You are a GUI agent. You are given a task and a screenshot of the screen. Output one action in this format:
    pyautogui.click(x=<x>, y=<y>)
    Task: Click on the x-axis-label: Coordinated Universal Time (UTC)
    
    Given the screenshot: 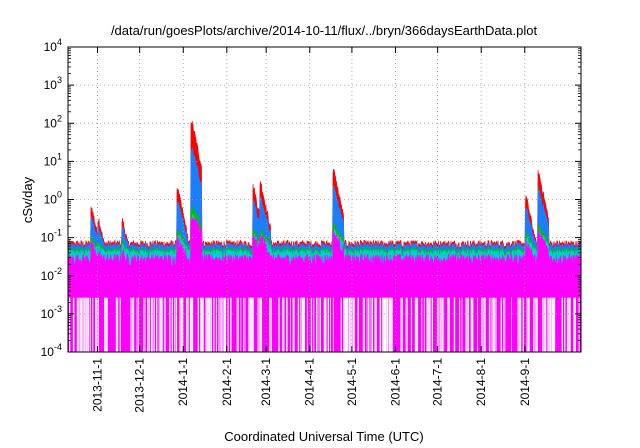 What is the action you would take?
    pyautogui.click(x=323, y=436)
    